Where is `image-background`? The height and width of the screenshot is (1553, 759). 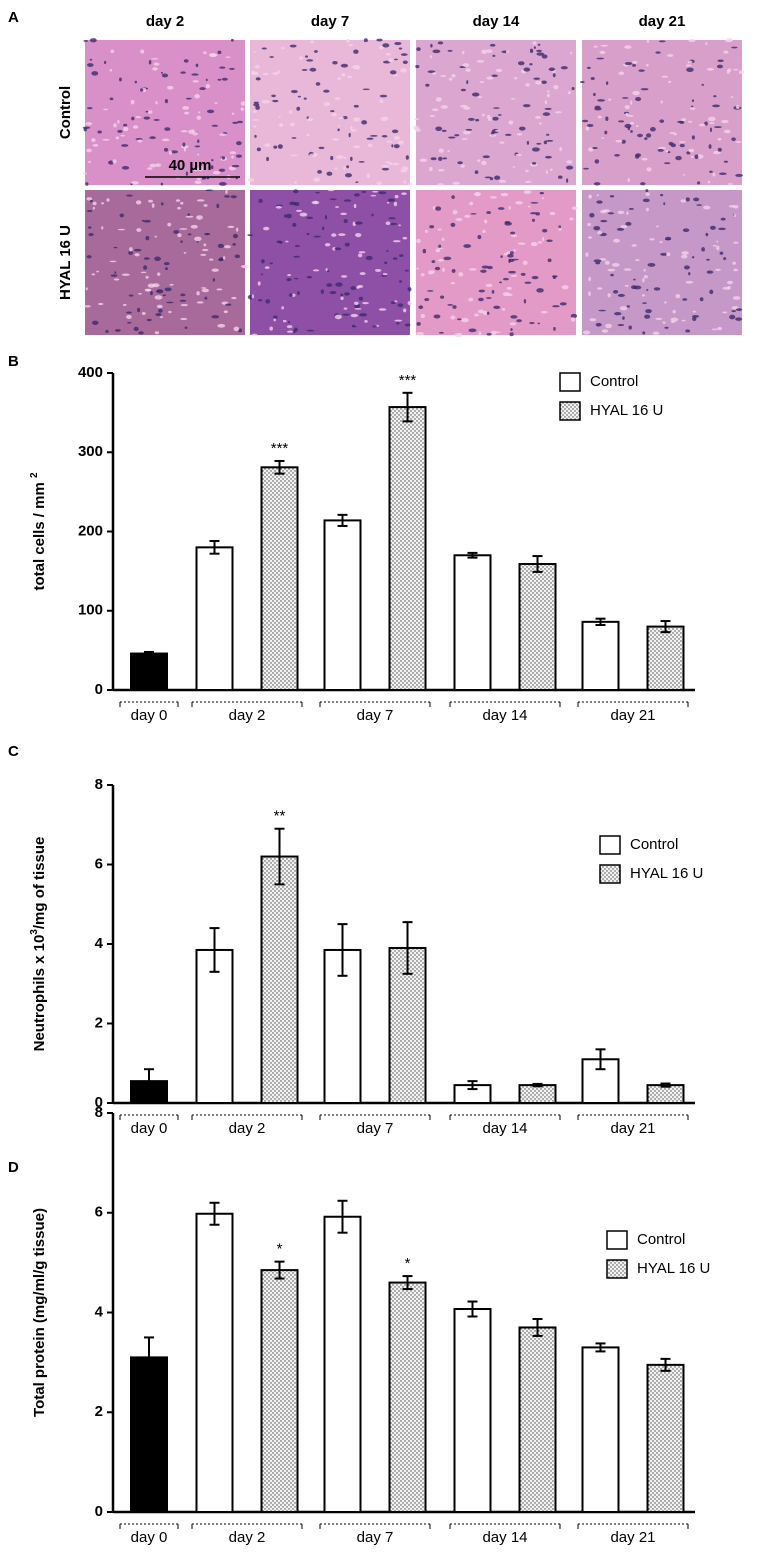
image-background is located at coordinates (662, 112).